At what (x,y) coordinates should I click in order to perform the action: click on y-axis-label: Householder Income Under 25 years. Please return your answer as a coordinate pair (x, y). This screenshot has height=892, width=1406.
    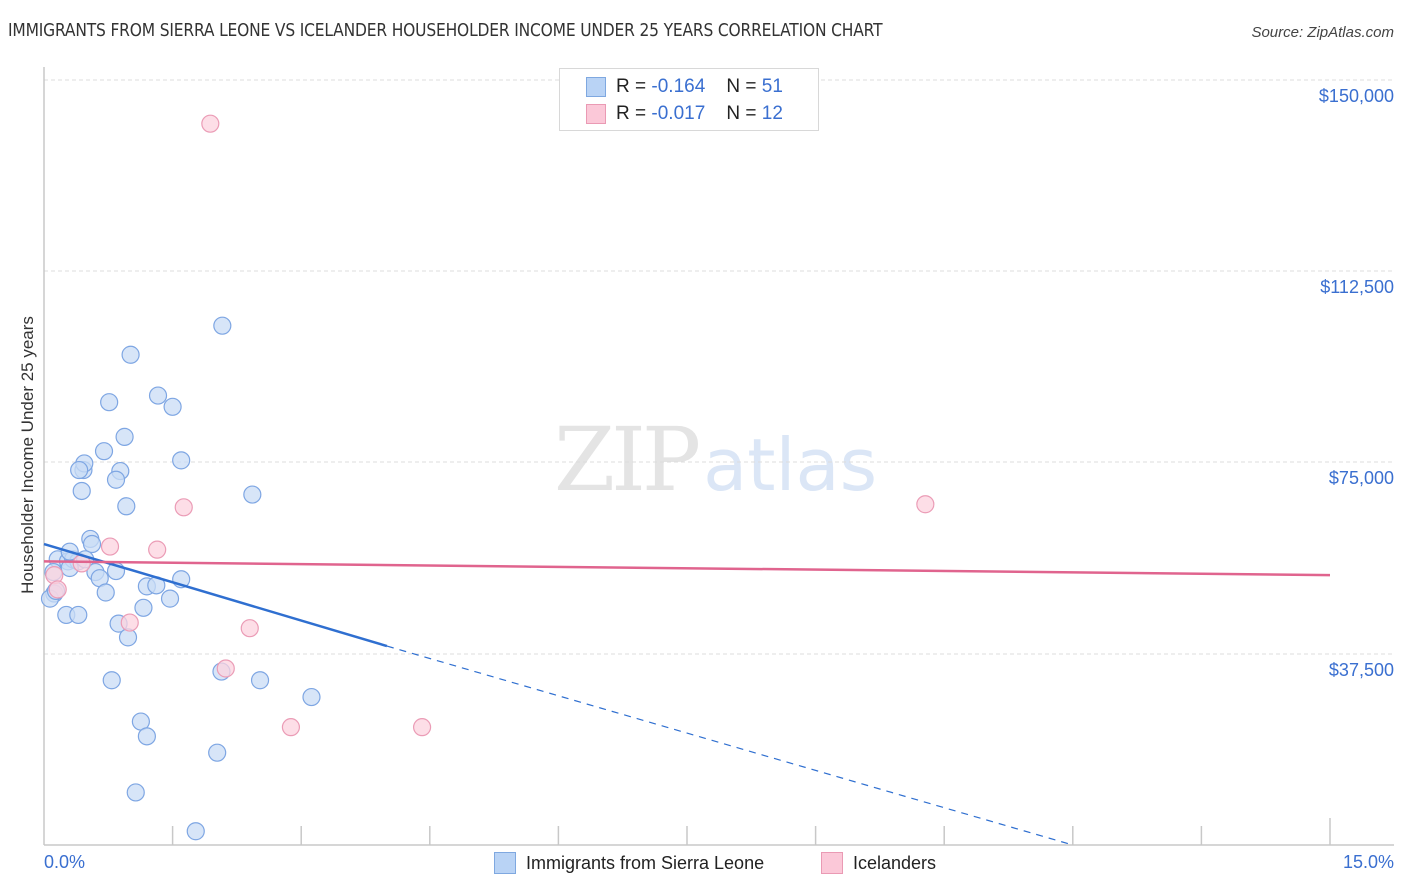
    Looking at the image, I should click on (27, 455).